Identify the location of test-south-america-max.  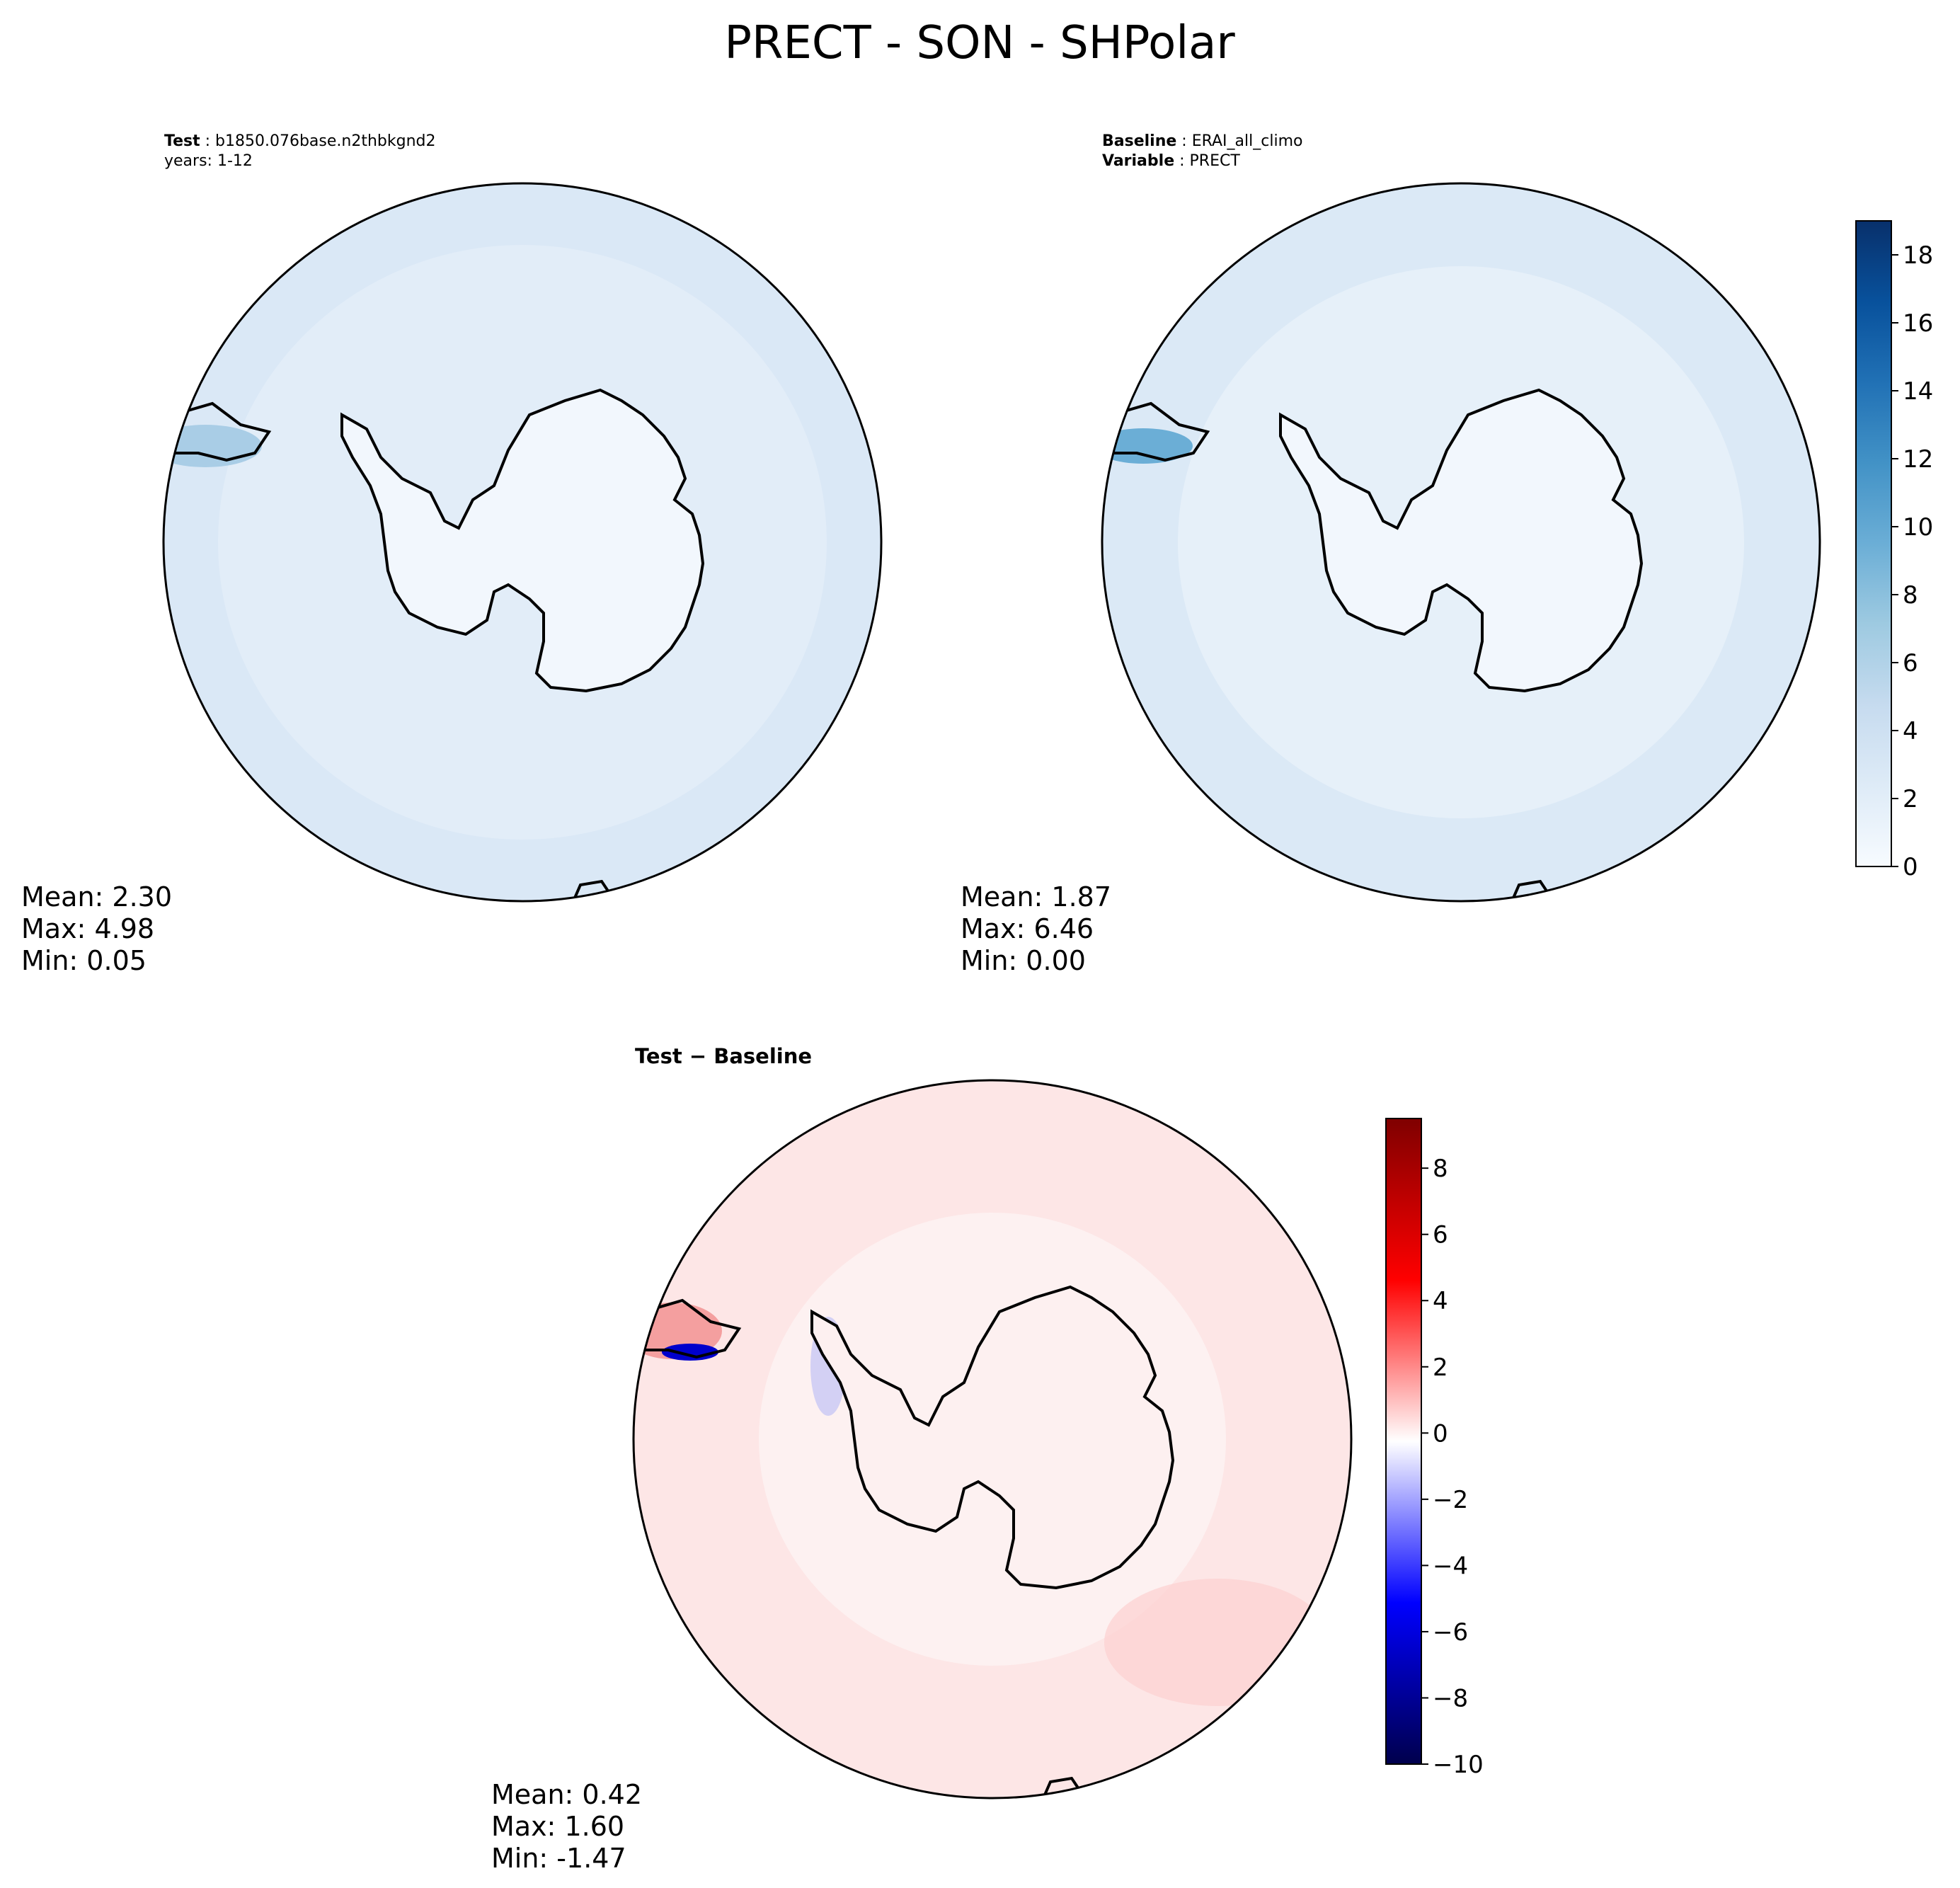
(213, 446).